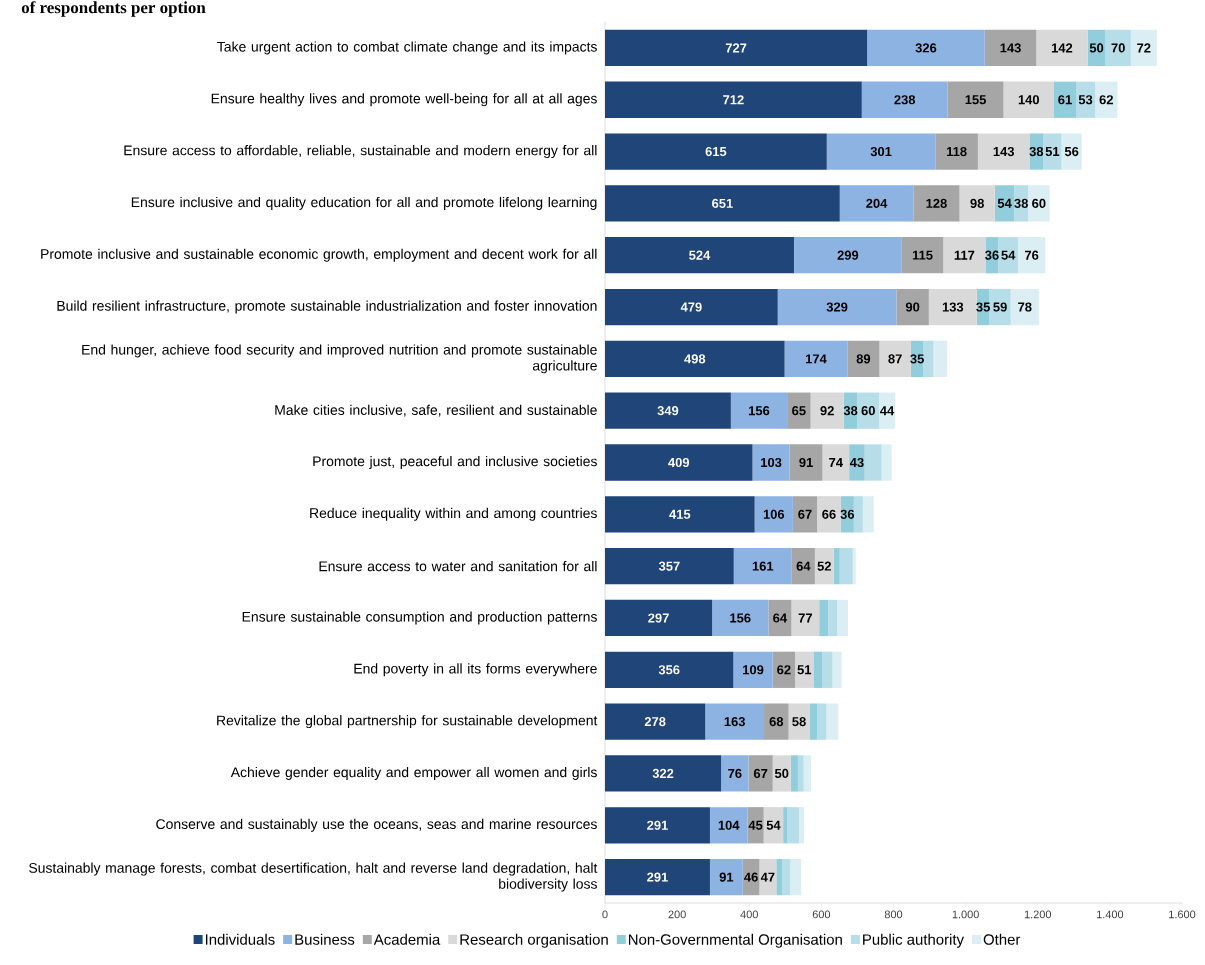 Image resolution: width=1205 pixels, height=965 pixels. What do you see at coordinates (419, 618) in the screenshot?
I see `y-tick-label: Ensure sustainable consumption and production patterns` at bounding box center [419, 618].